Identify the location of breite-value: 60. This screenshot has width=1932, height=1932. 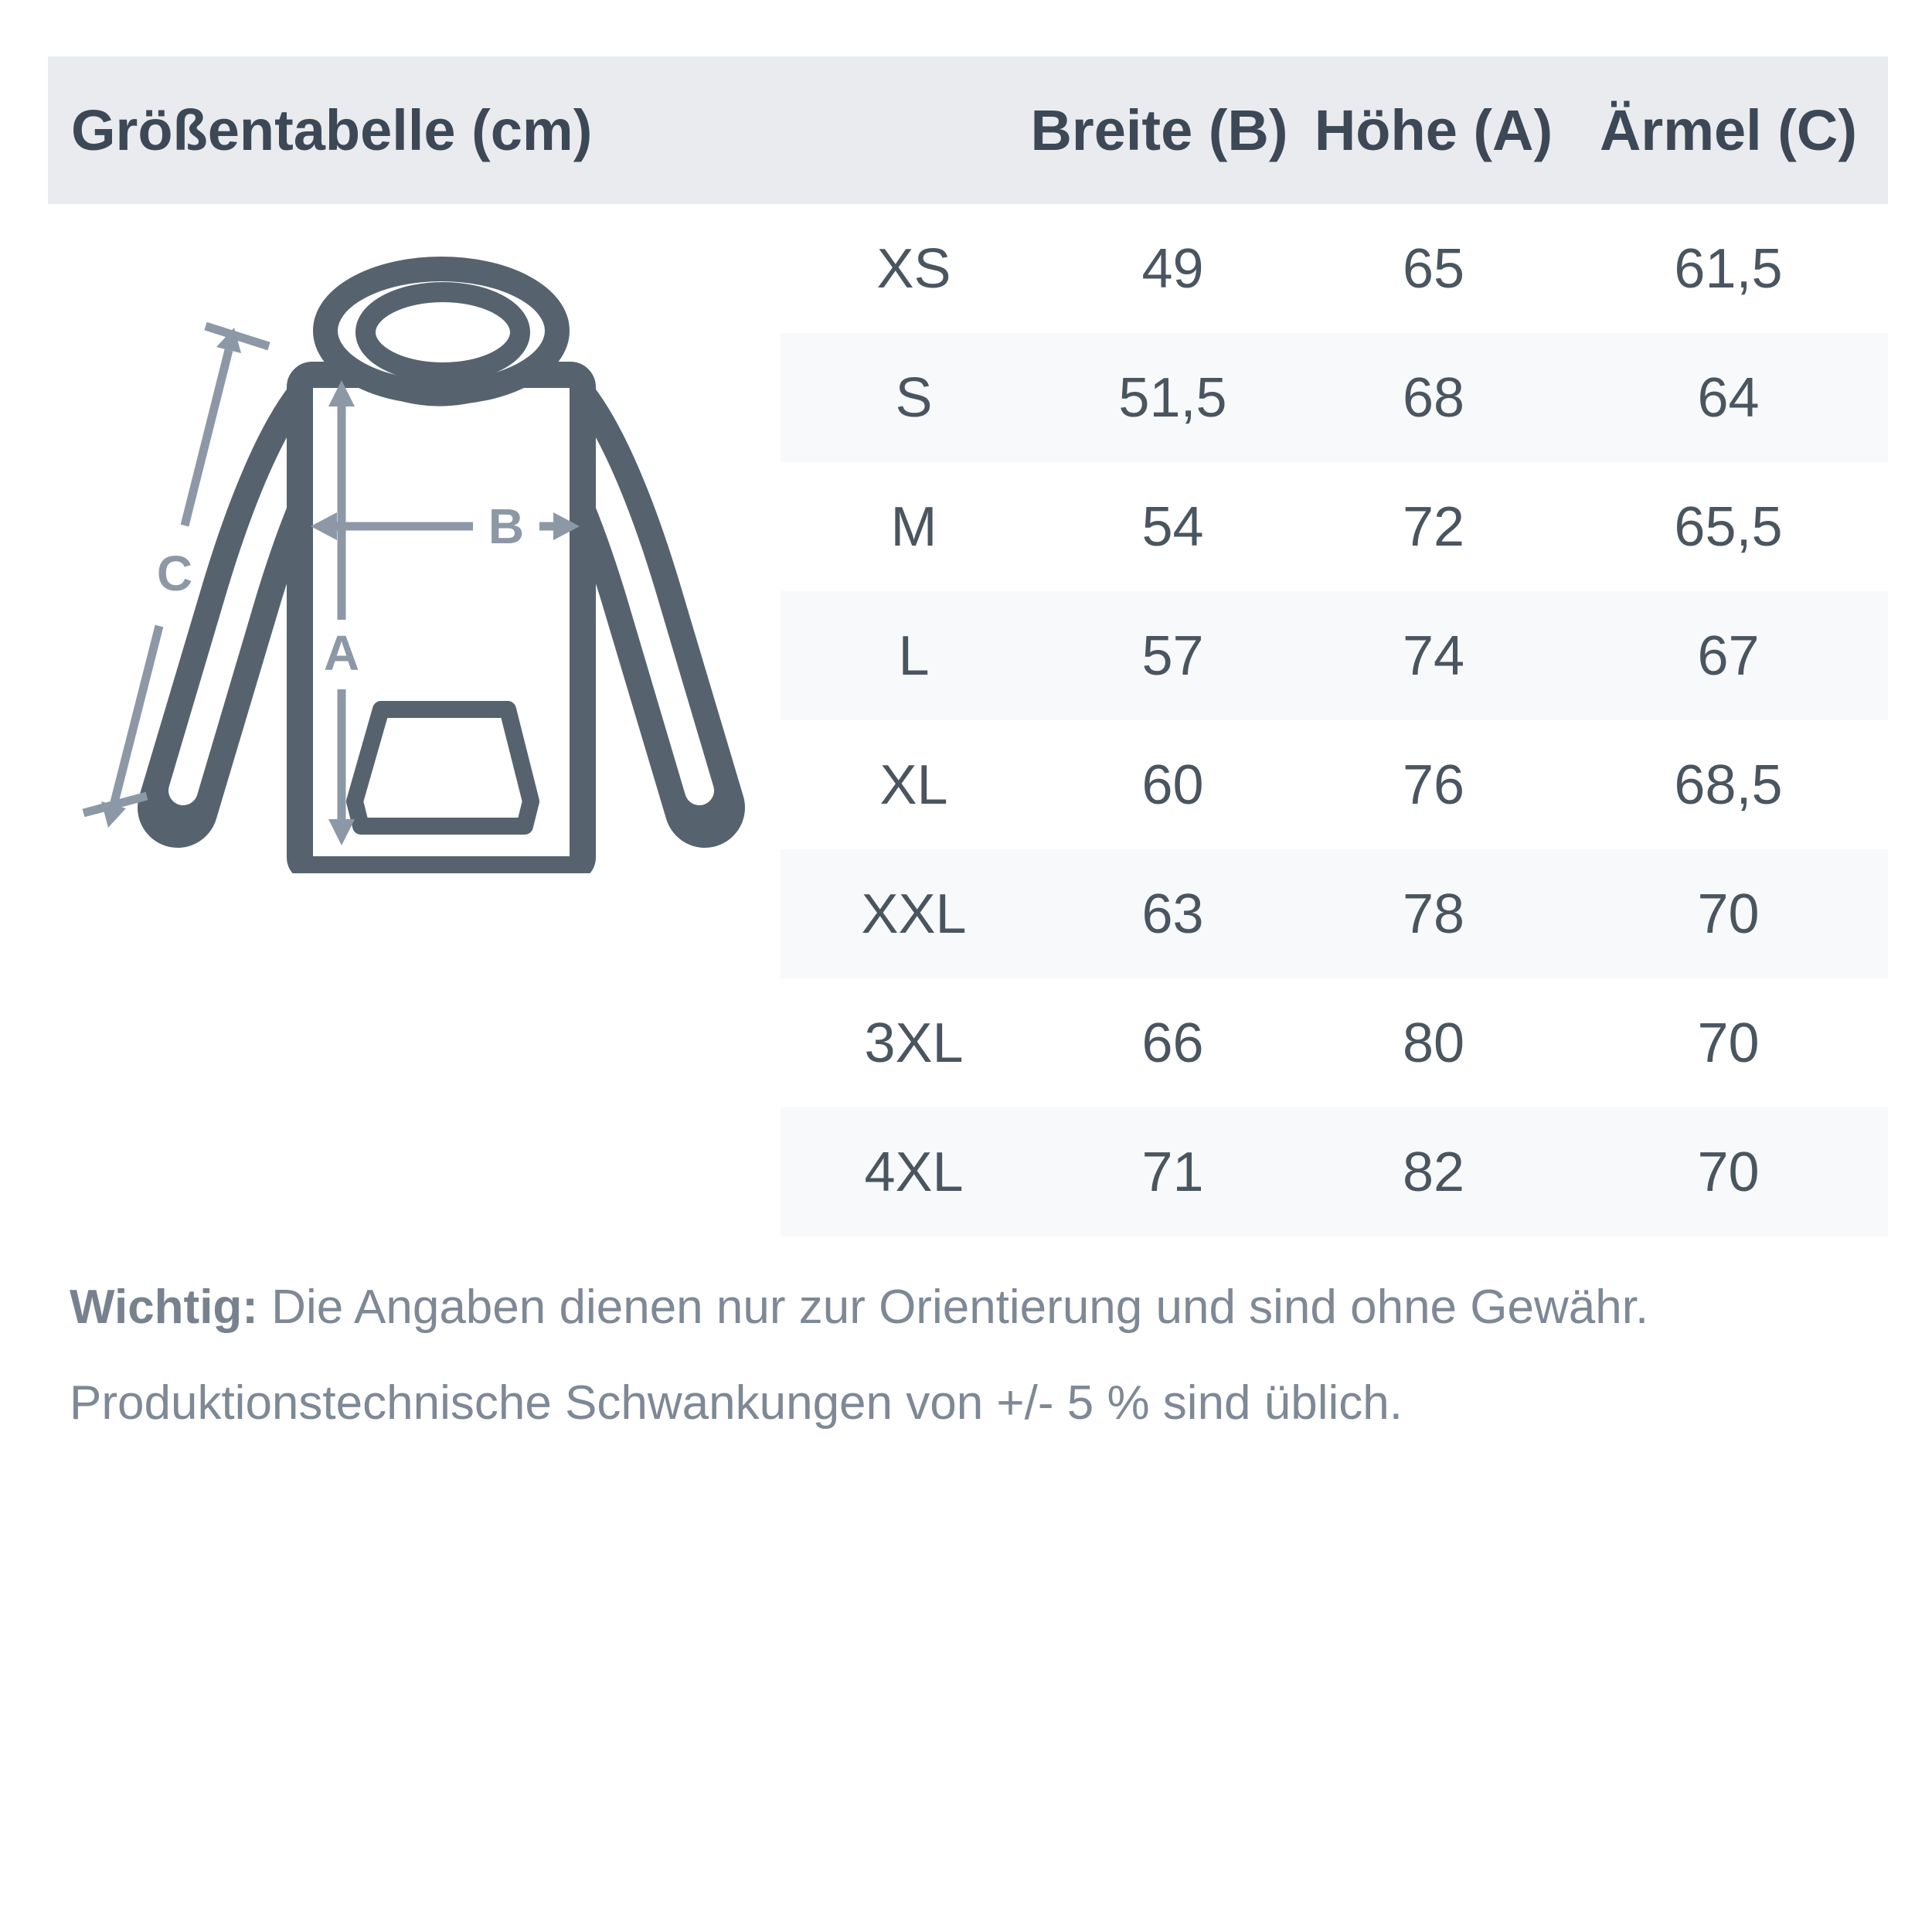
(1172, 784).